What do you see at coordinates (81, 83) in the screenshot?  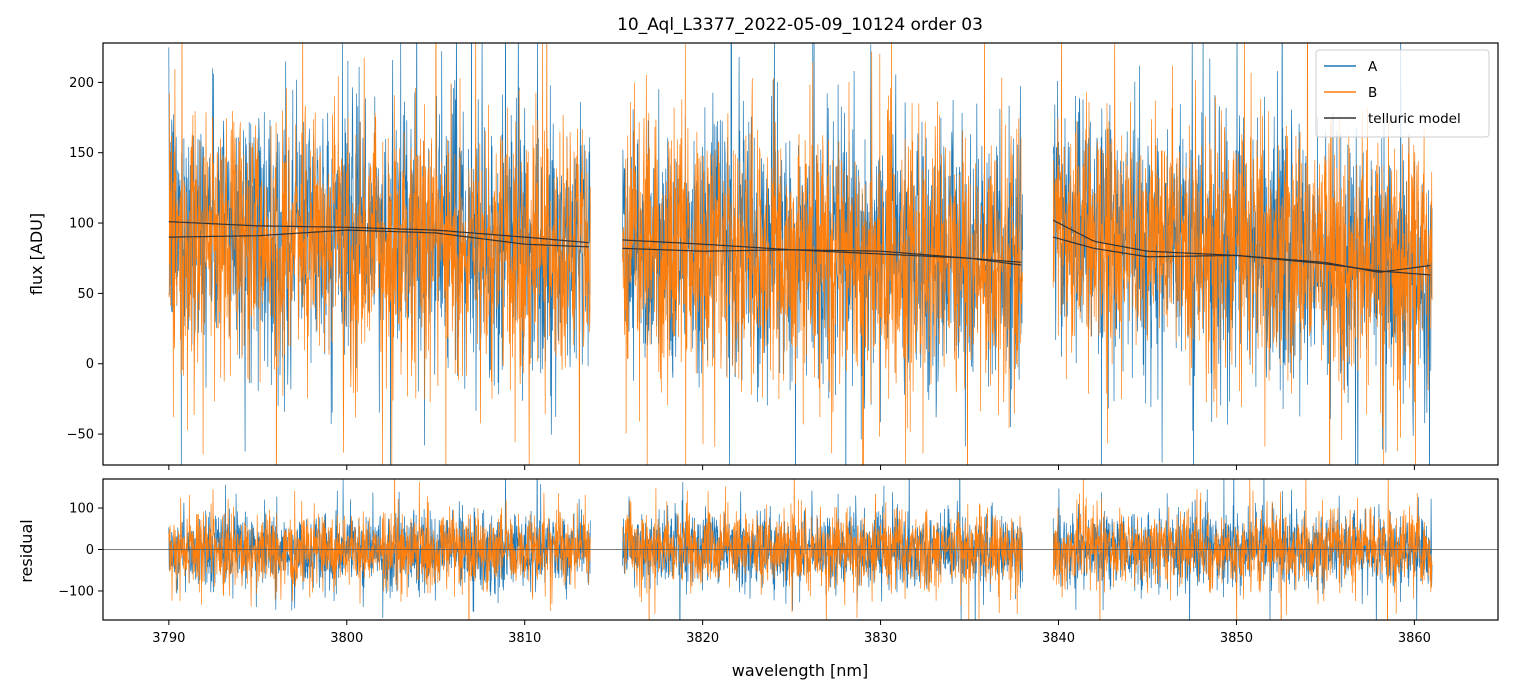 I see `flux-y-tick-label: 200` at bounding box center [81, 83].